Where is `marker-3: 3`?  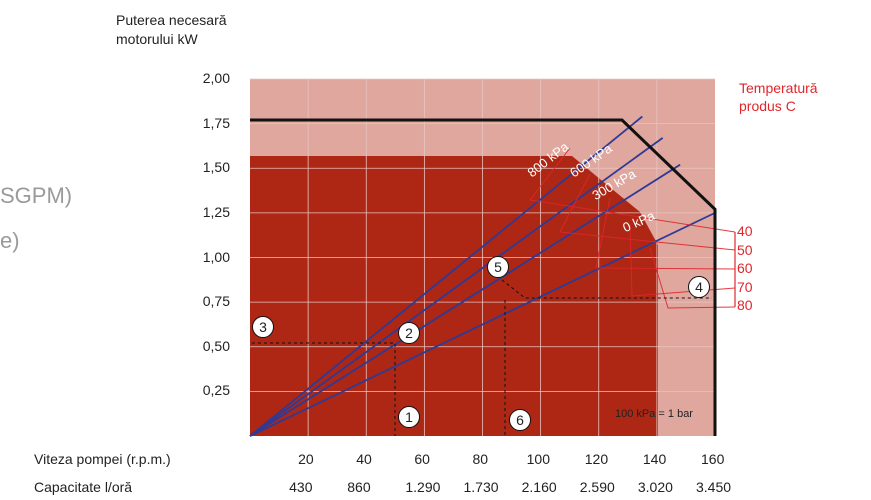
marker-3: 3 is located at coordinates (263, 327).